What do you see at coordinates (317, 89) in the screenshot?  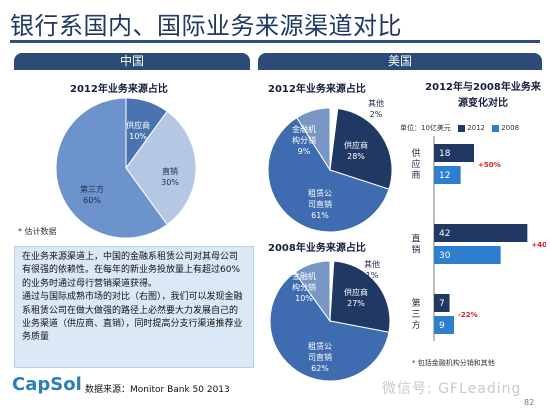 I see `usa-2012-pie-title: 2012年业务来源占比` at bounding box center [317, 89].